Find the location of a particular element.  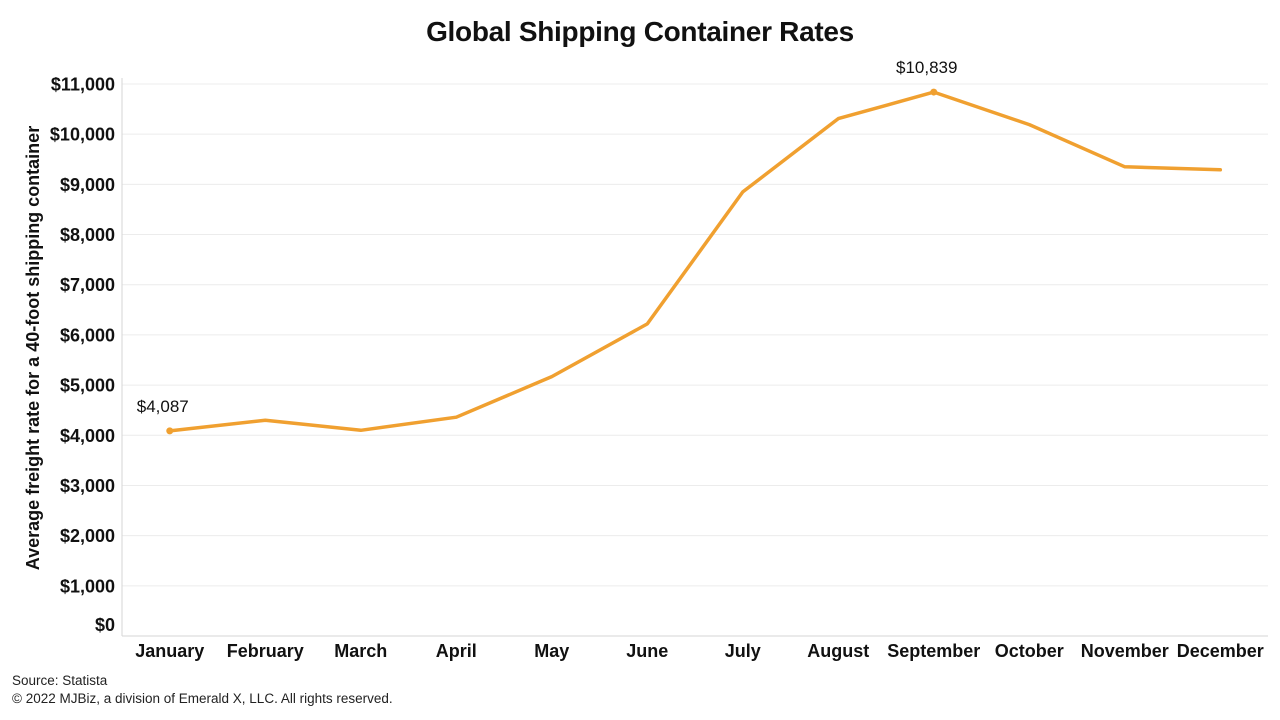

source-note: Source: Statista is located at coordinates (60, 680).